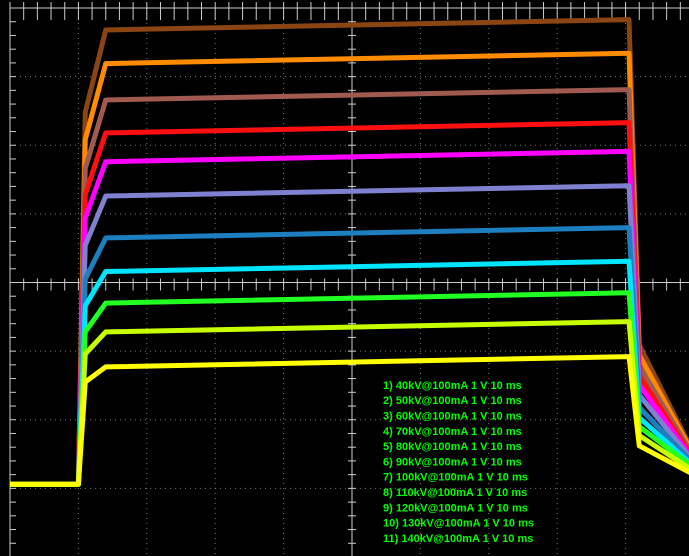  Describe the element at coordinates (458, 524) in the screenshot. I see `legend-entry: 10) 130kV@100mA 1 V 10 ms` at that location.